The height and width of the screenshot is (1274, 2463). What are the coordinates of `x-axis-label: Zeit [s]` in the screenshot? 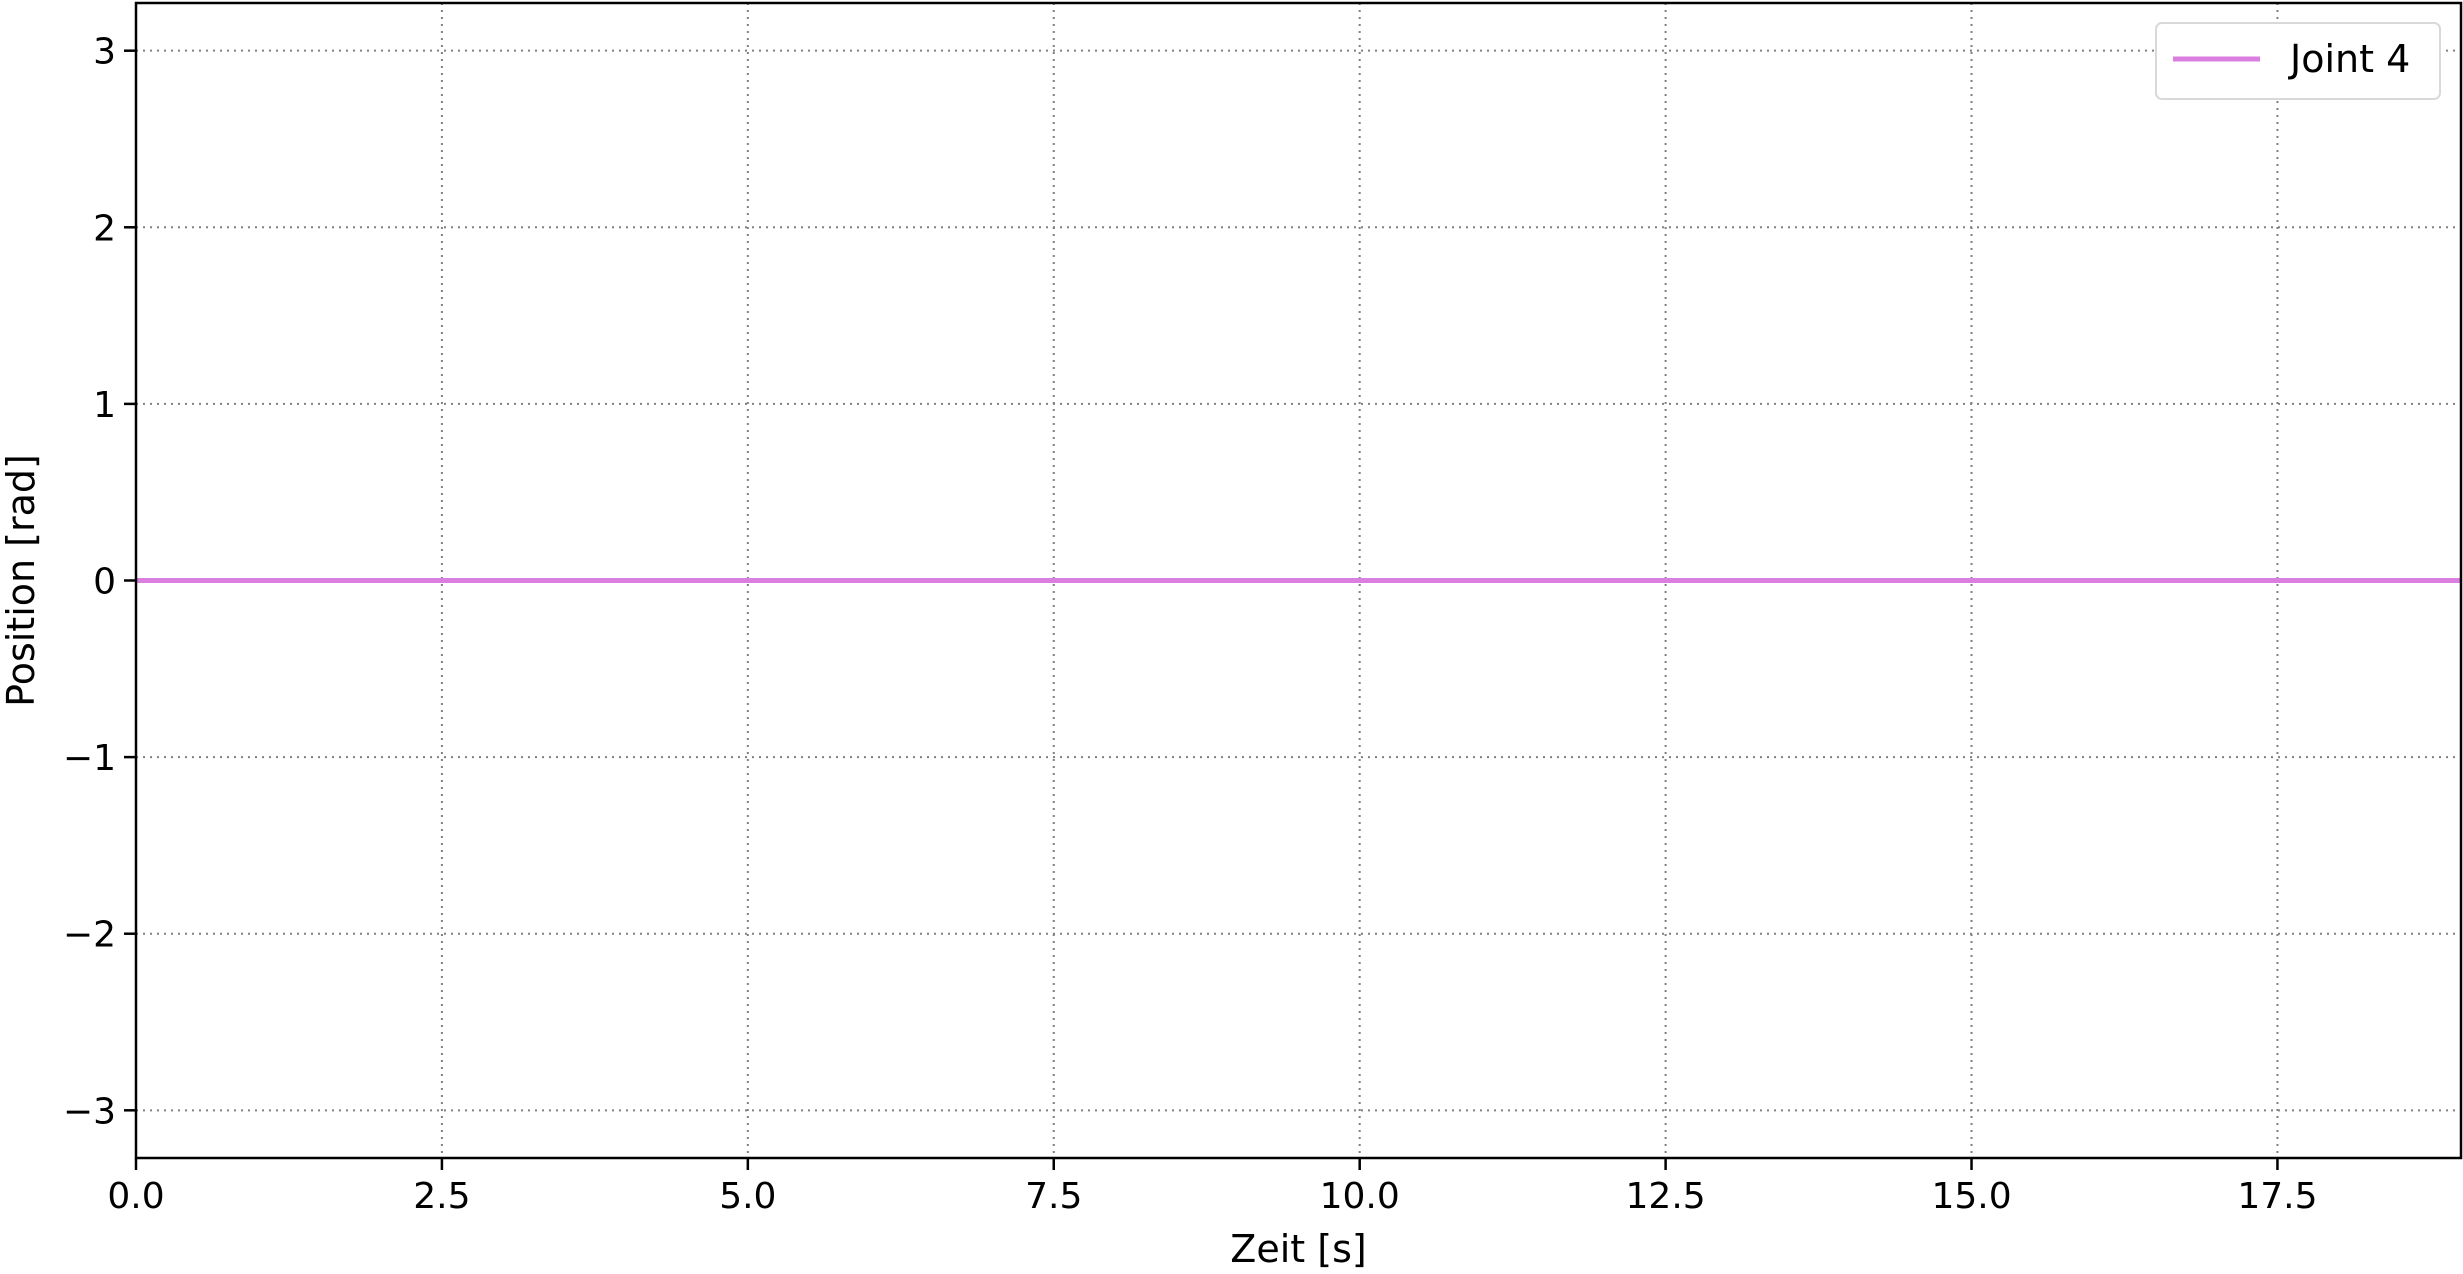 It's located at (1298, 1249).